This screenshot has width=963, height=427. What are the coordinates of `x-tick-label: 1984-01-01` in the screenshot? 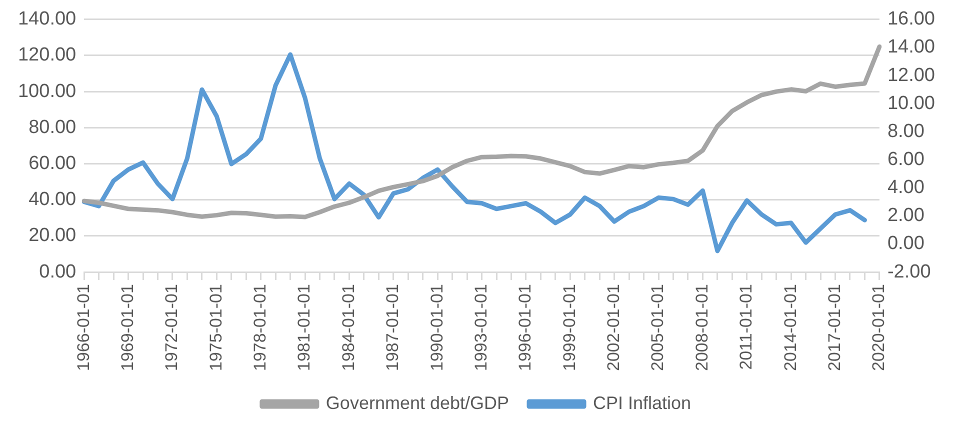 It's located at (348, 328).